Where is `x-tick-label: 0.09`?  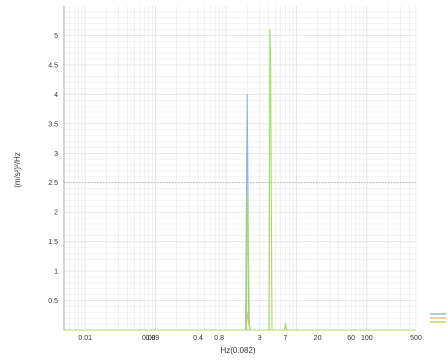
x-tick-label: 0.09 is located at coordinates (153, 338).